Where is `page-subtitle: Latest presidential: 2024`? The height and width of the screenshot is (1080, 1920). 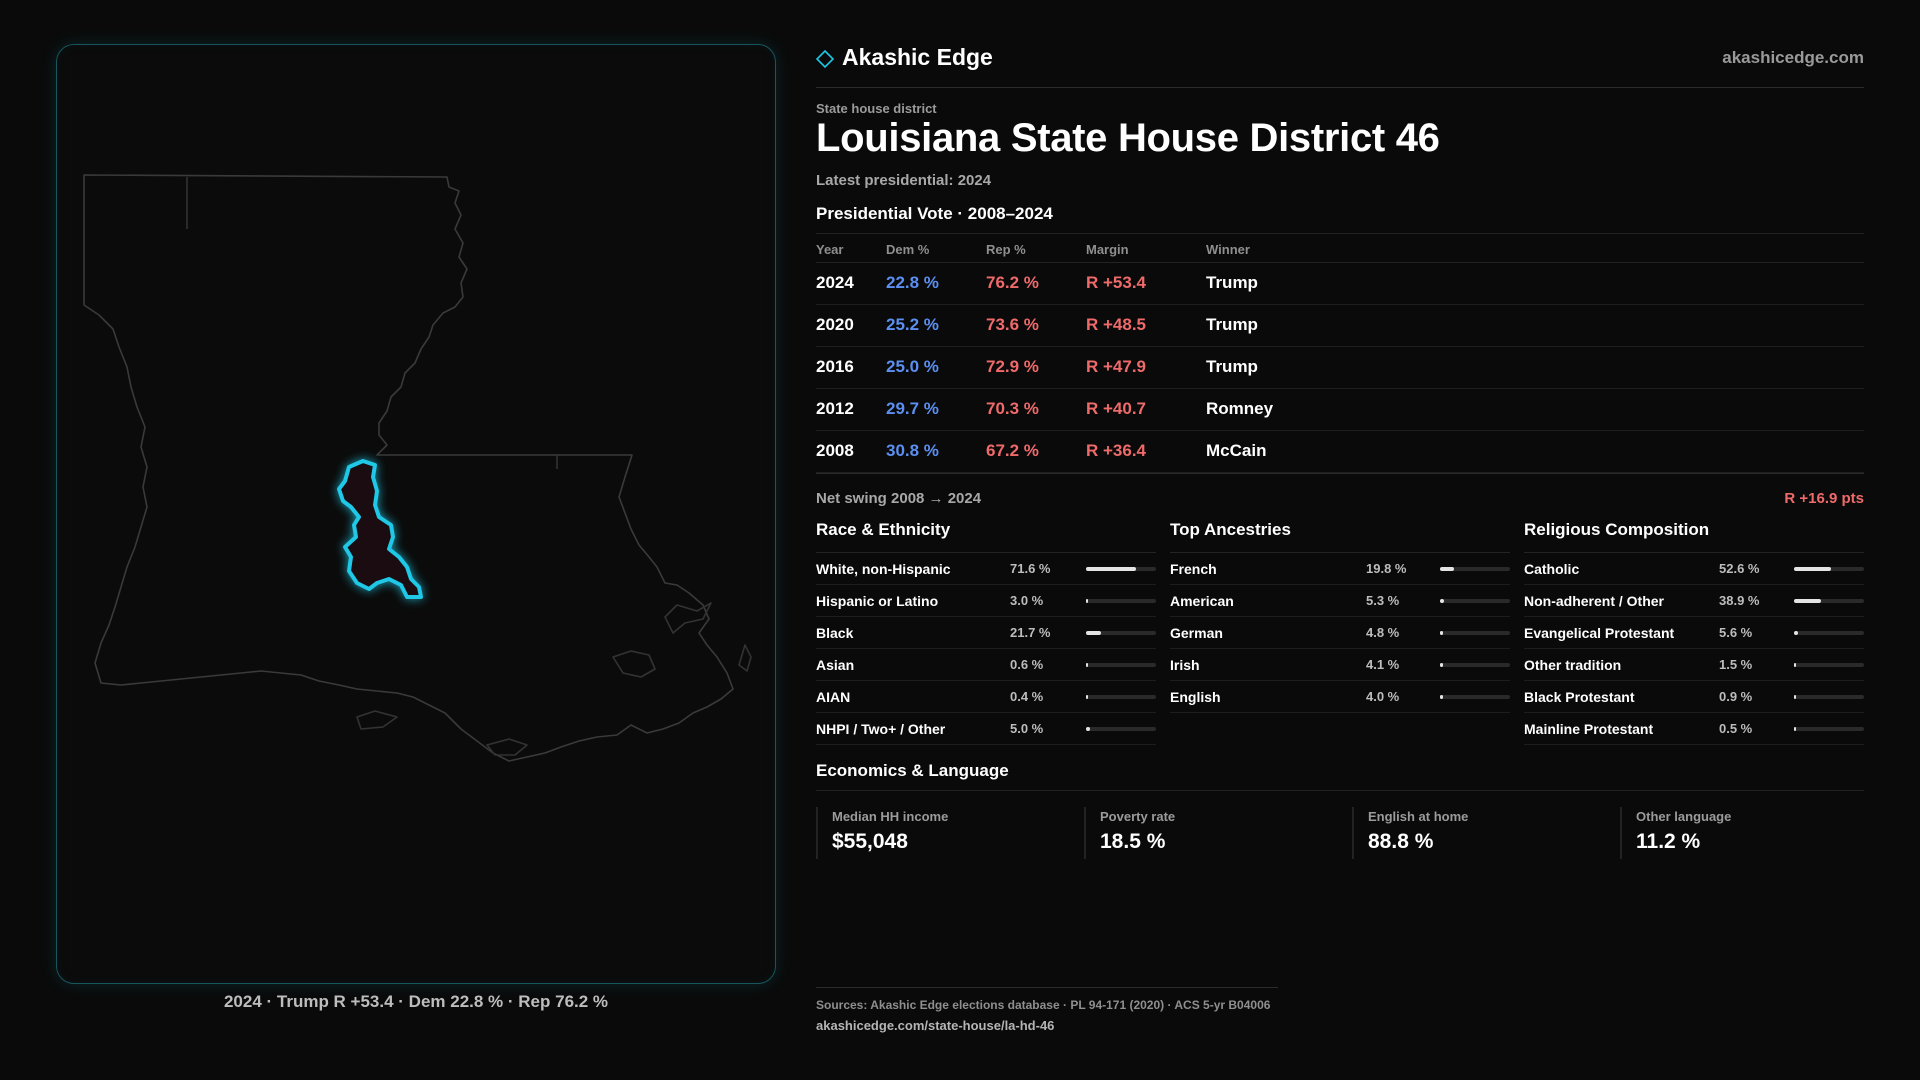 page-subtitle: Latest presidential: 2024 is located at coordinates (904, 180).